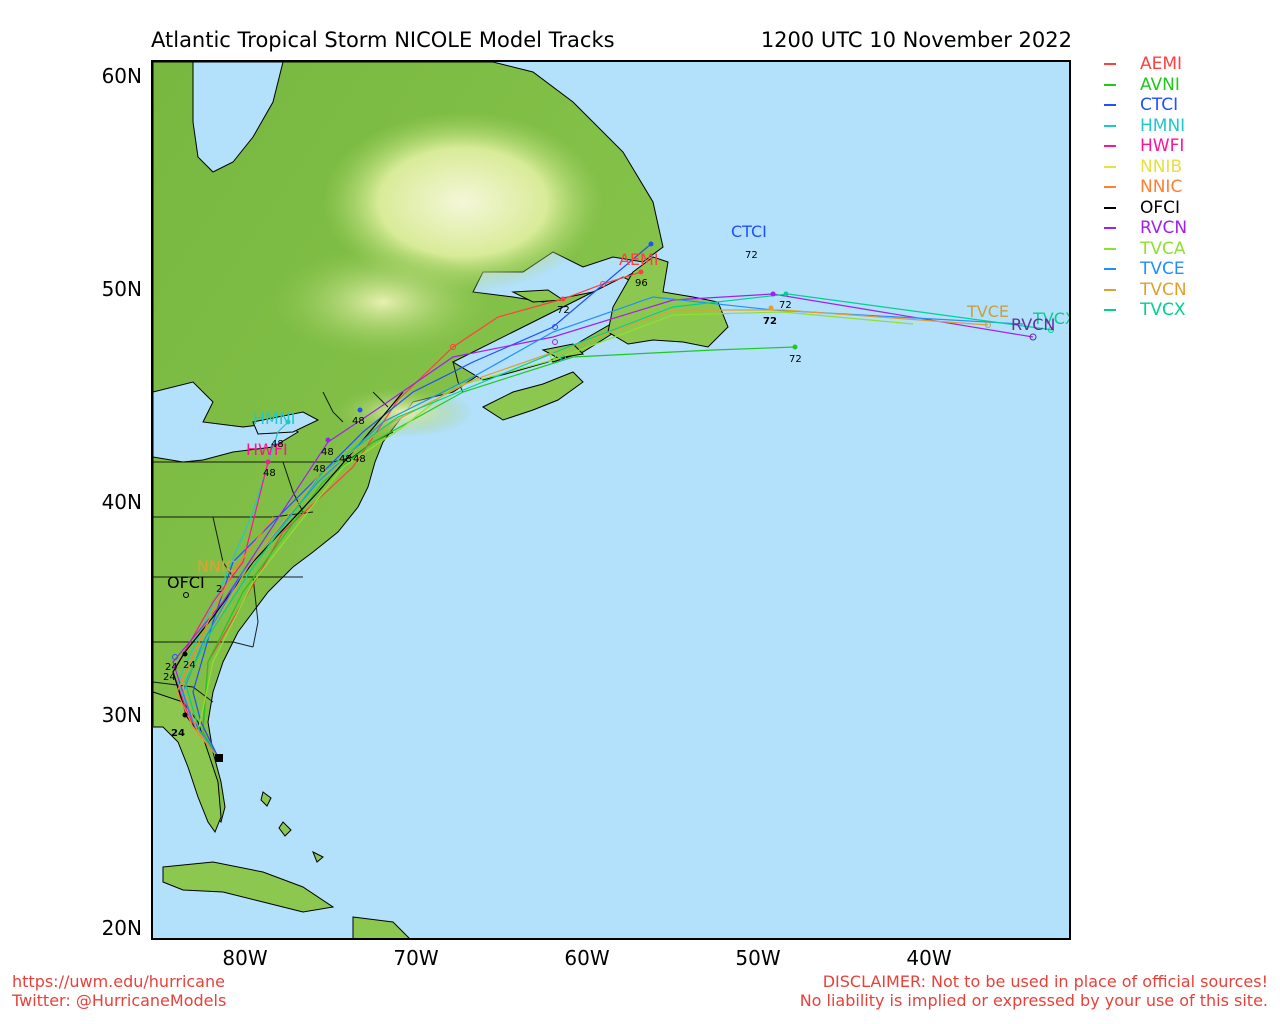 This screenshot has width=1280, height=1024. What do you see at coordinates (288, 575) in the screenshot?
I see `track-ofci` at bounding box center [288, 575].